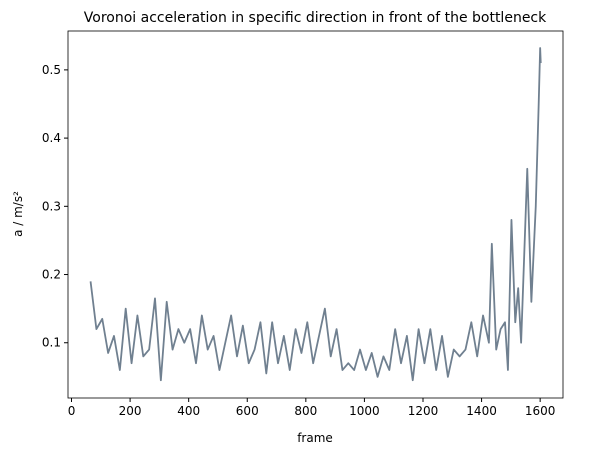 The width and height of the screenshot is (599, 459). Describe the element at coordinates (51, 343) in the screenshot. I see `y-tick-label: 0.1` at that location.